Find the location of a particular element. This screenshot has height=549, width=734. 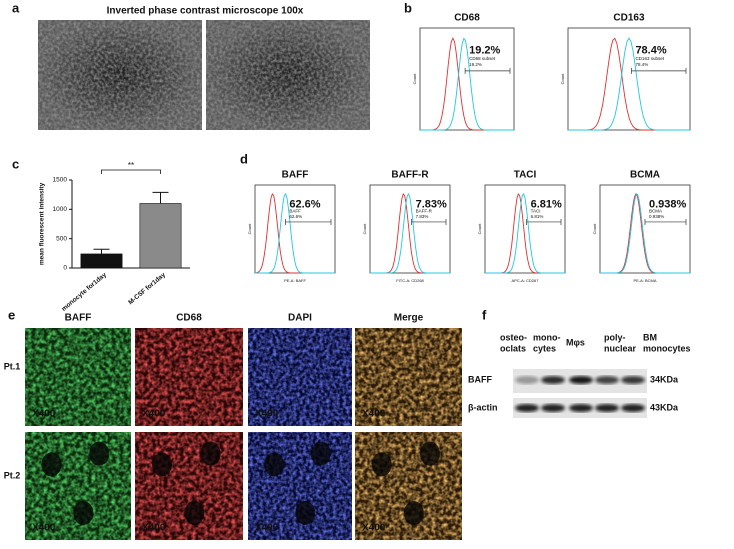

gate-name: BAFF-R is located at coordinates (424, 211).